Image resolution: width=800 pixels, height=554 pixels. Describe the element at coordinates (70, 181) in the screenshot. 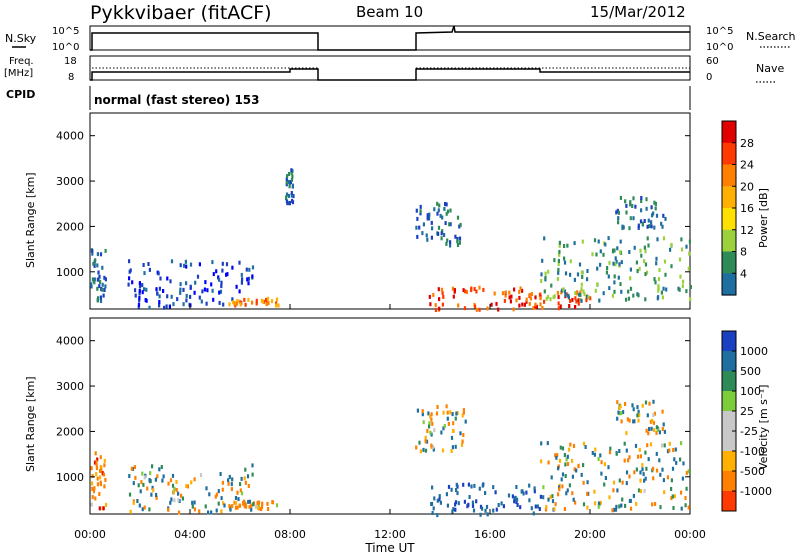

I see `y-tick-label: 3000` at that location.